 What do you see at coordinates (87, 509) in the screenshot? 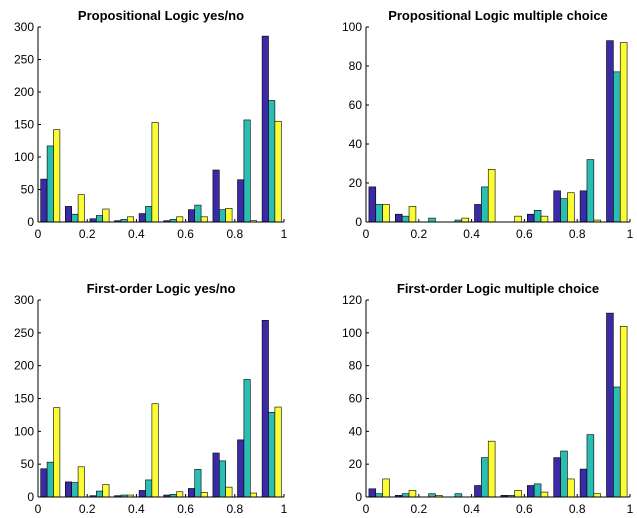
I see `x-tick-label: 0.2` at bounding box center [87, 509].